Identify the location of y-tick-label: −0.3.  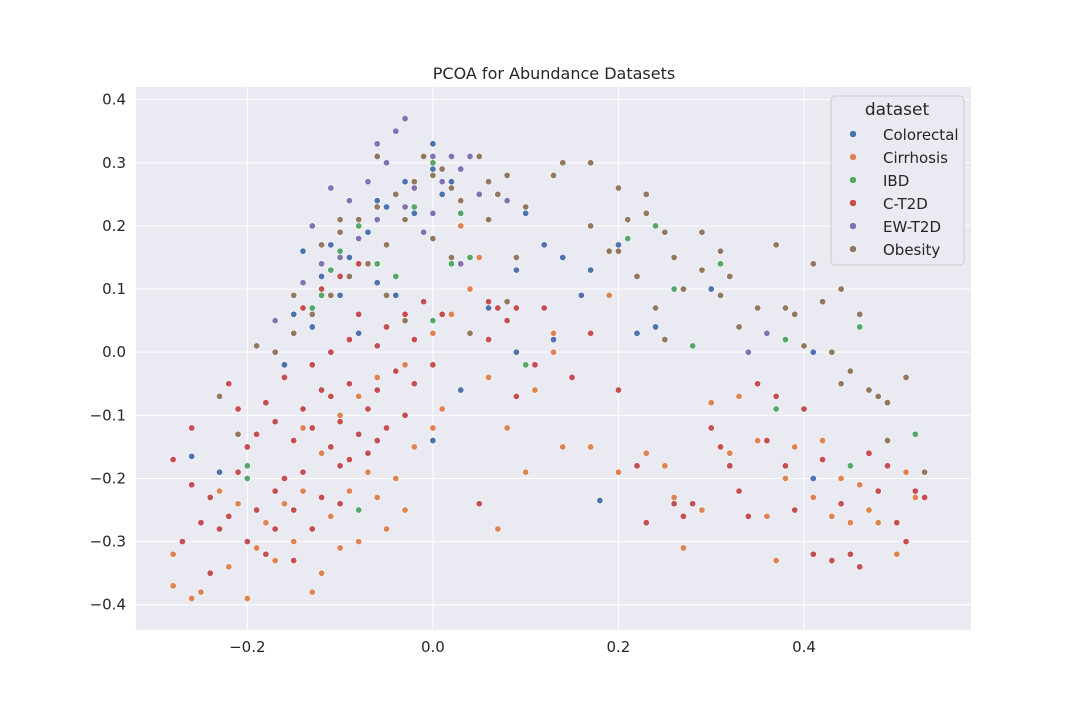
(108, 542).